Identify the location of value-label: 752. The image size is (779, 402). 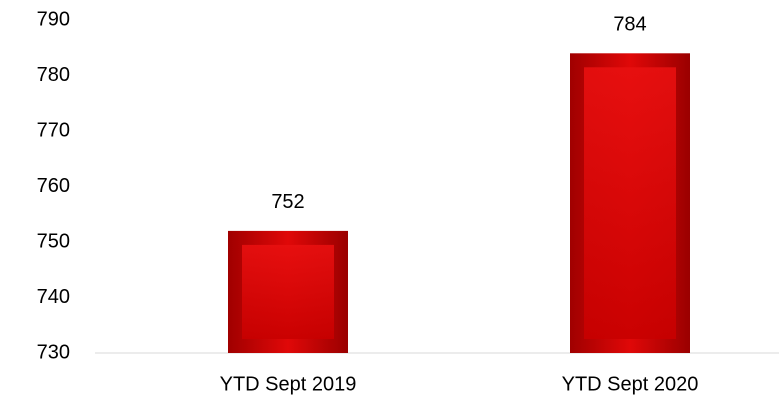
(287, 202).